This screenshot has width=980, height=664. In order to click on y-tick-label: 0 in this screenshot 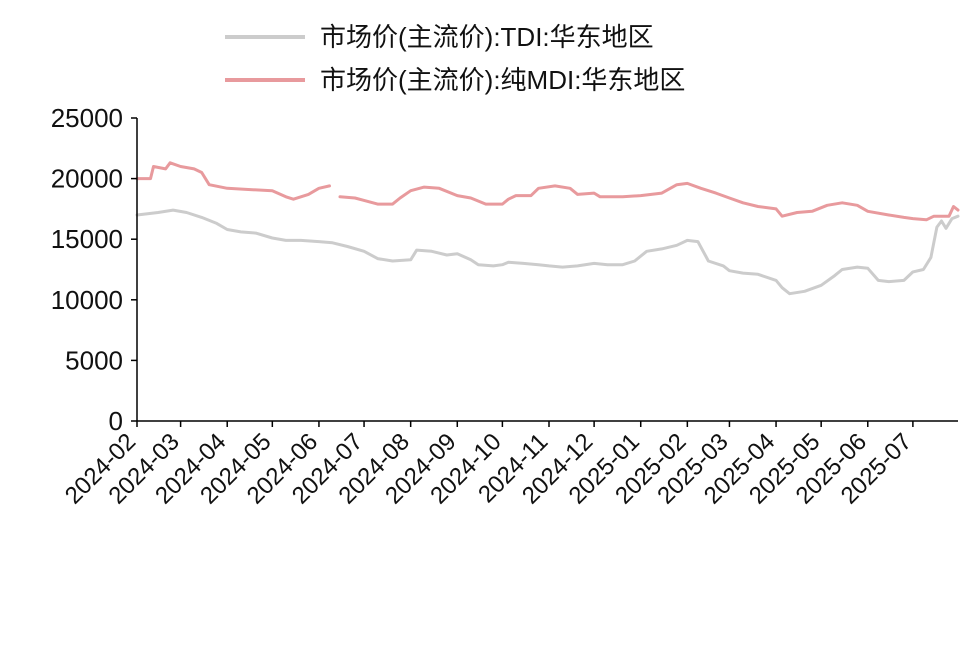, I will do `click(116, 421)`.